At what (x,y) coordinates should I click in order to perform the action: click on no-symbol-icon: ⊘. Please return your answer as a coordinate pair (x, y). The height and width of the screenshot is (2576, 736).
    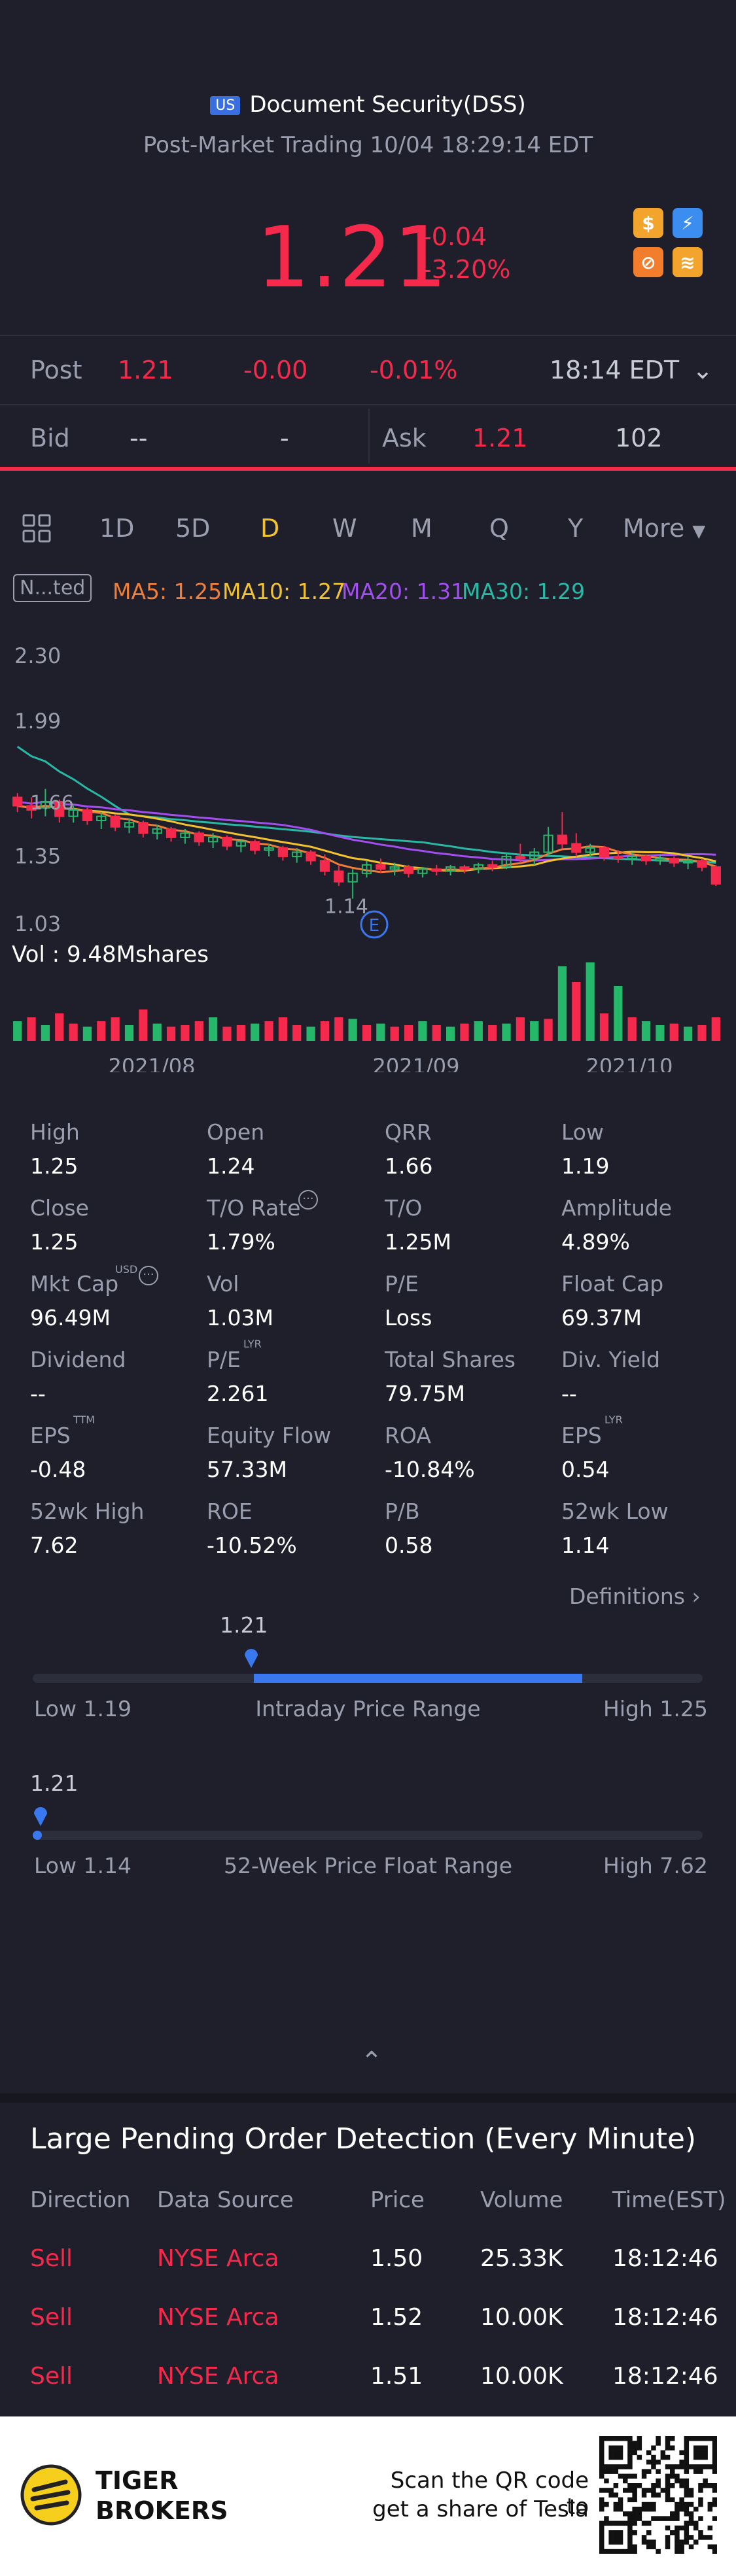
    Looking at the image, I should click on (648, 262).